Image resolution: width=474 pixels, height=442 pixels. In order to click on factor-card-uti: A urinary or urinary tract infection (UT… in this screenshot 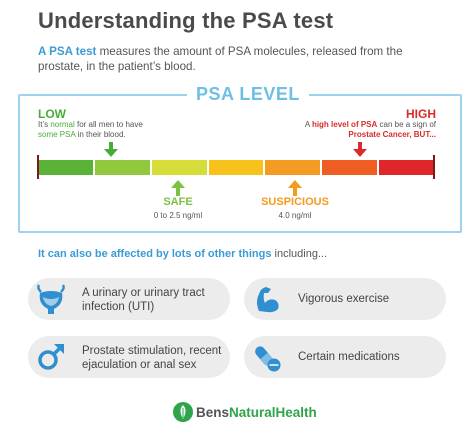, I will do `click(129, 299)`.